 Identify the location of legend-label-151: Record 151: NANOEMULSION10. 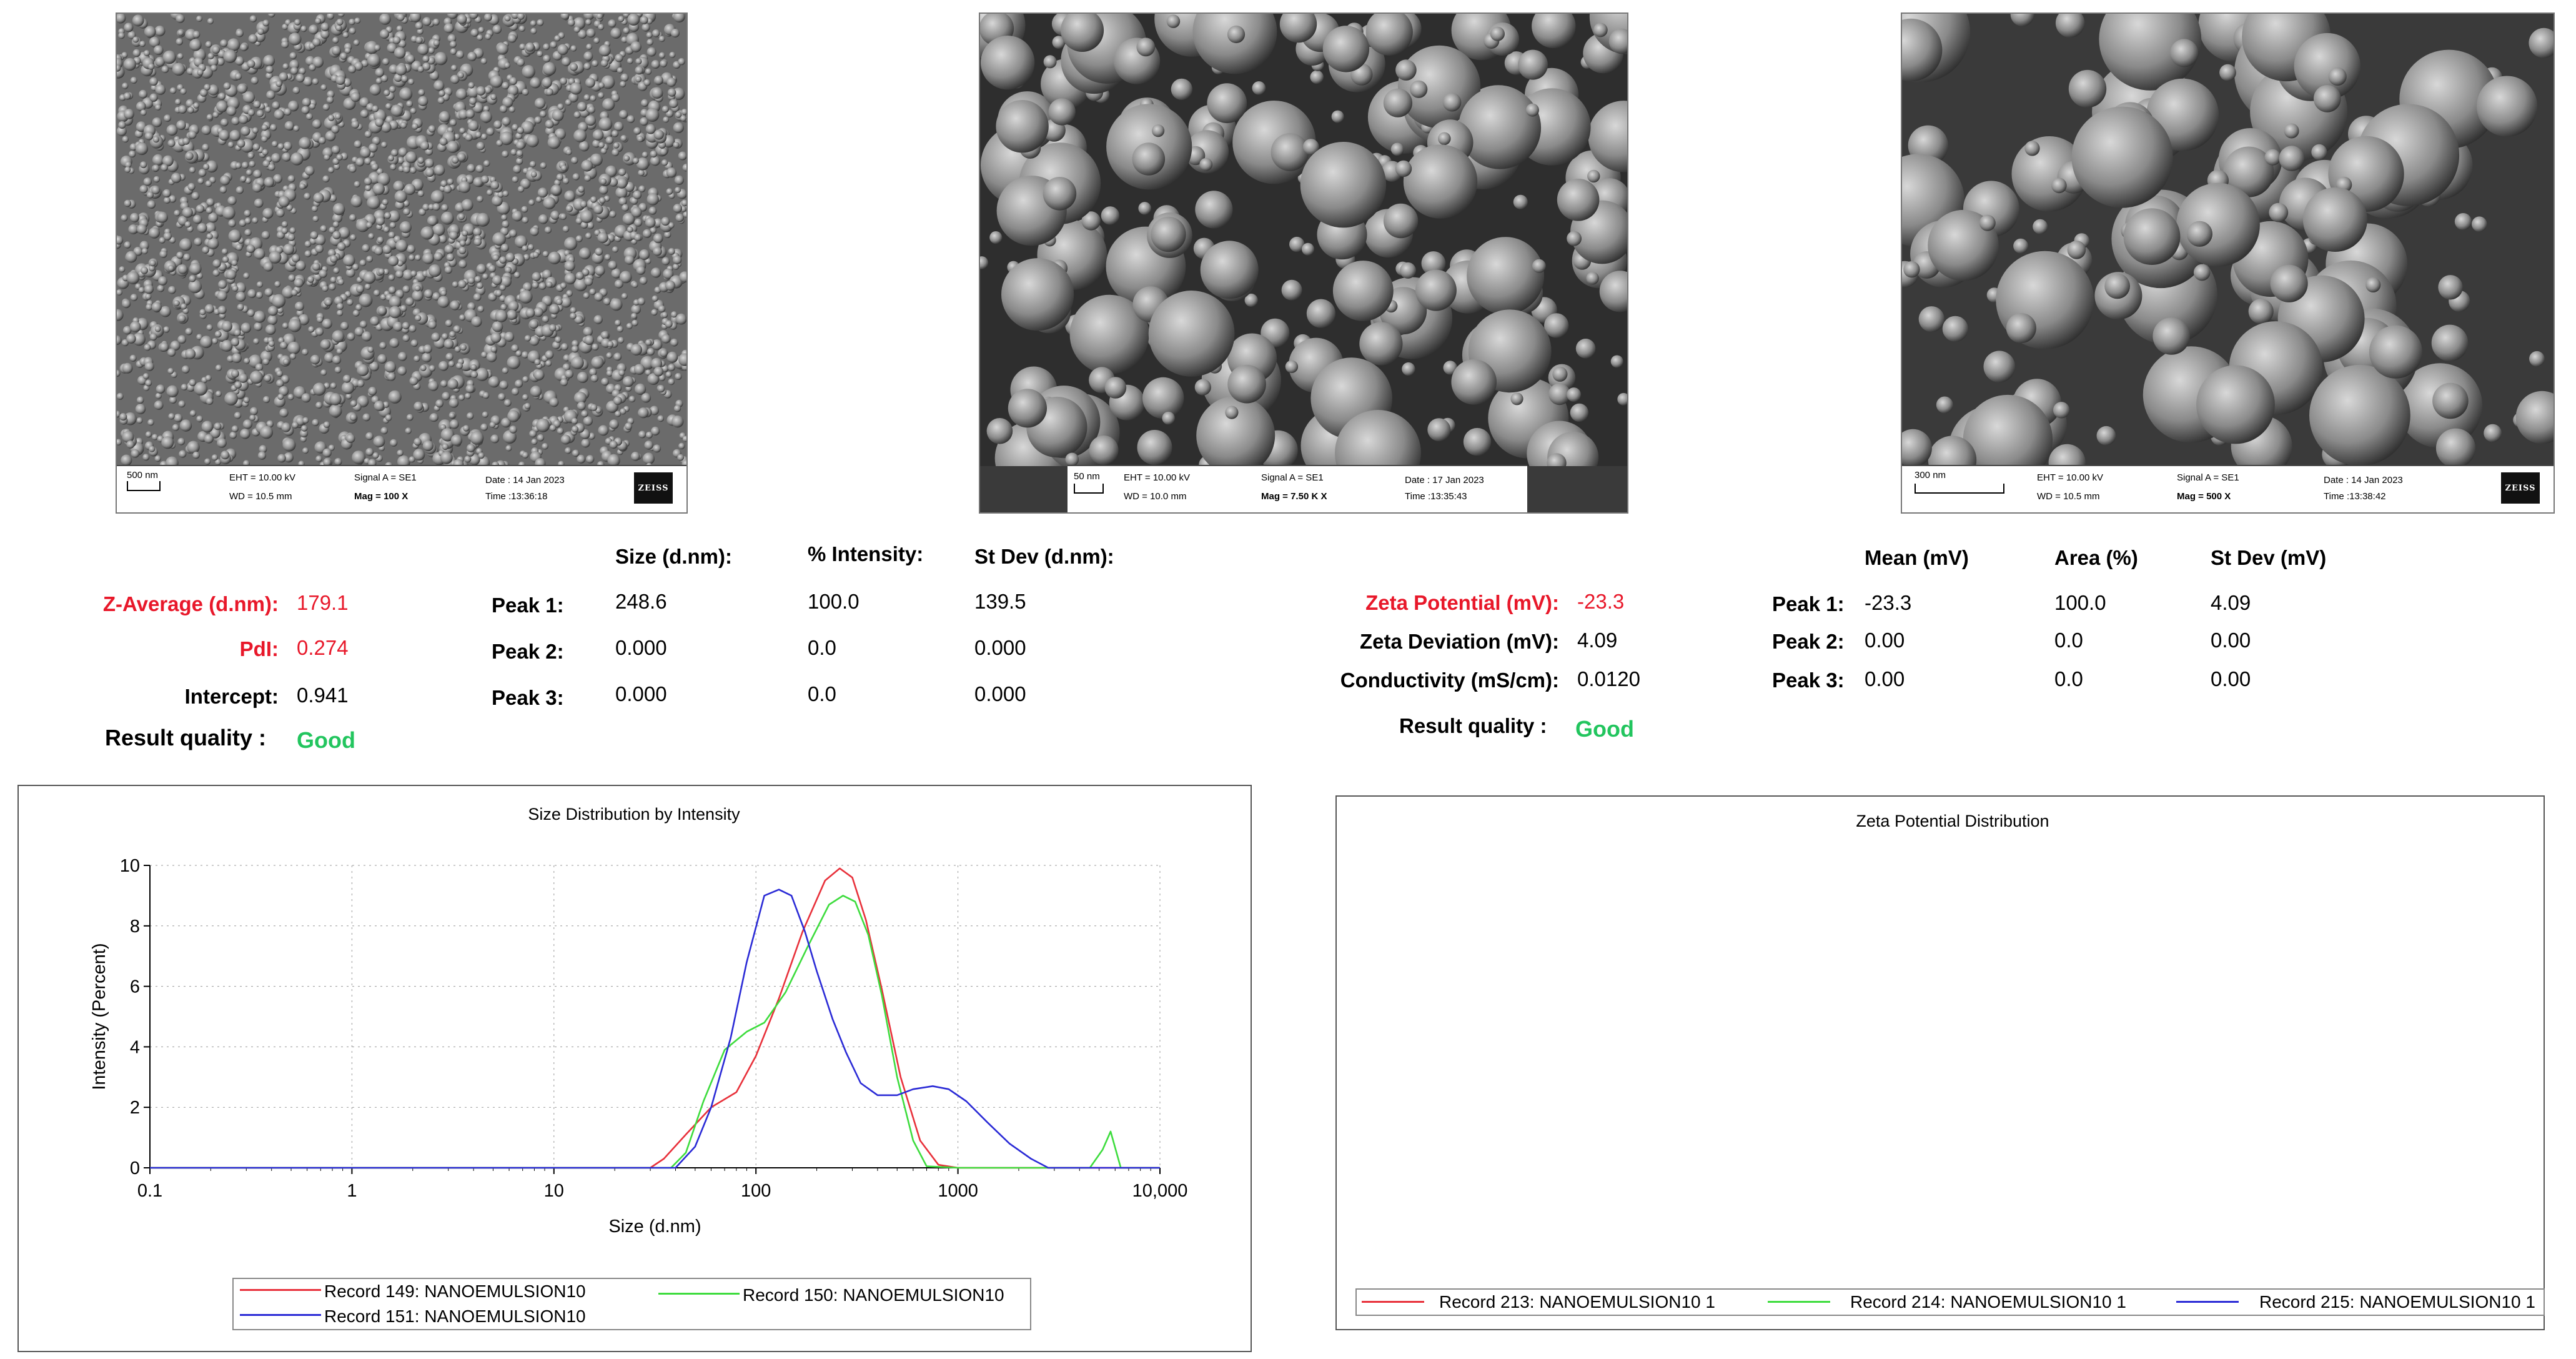
(455, 1316).